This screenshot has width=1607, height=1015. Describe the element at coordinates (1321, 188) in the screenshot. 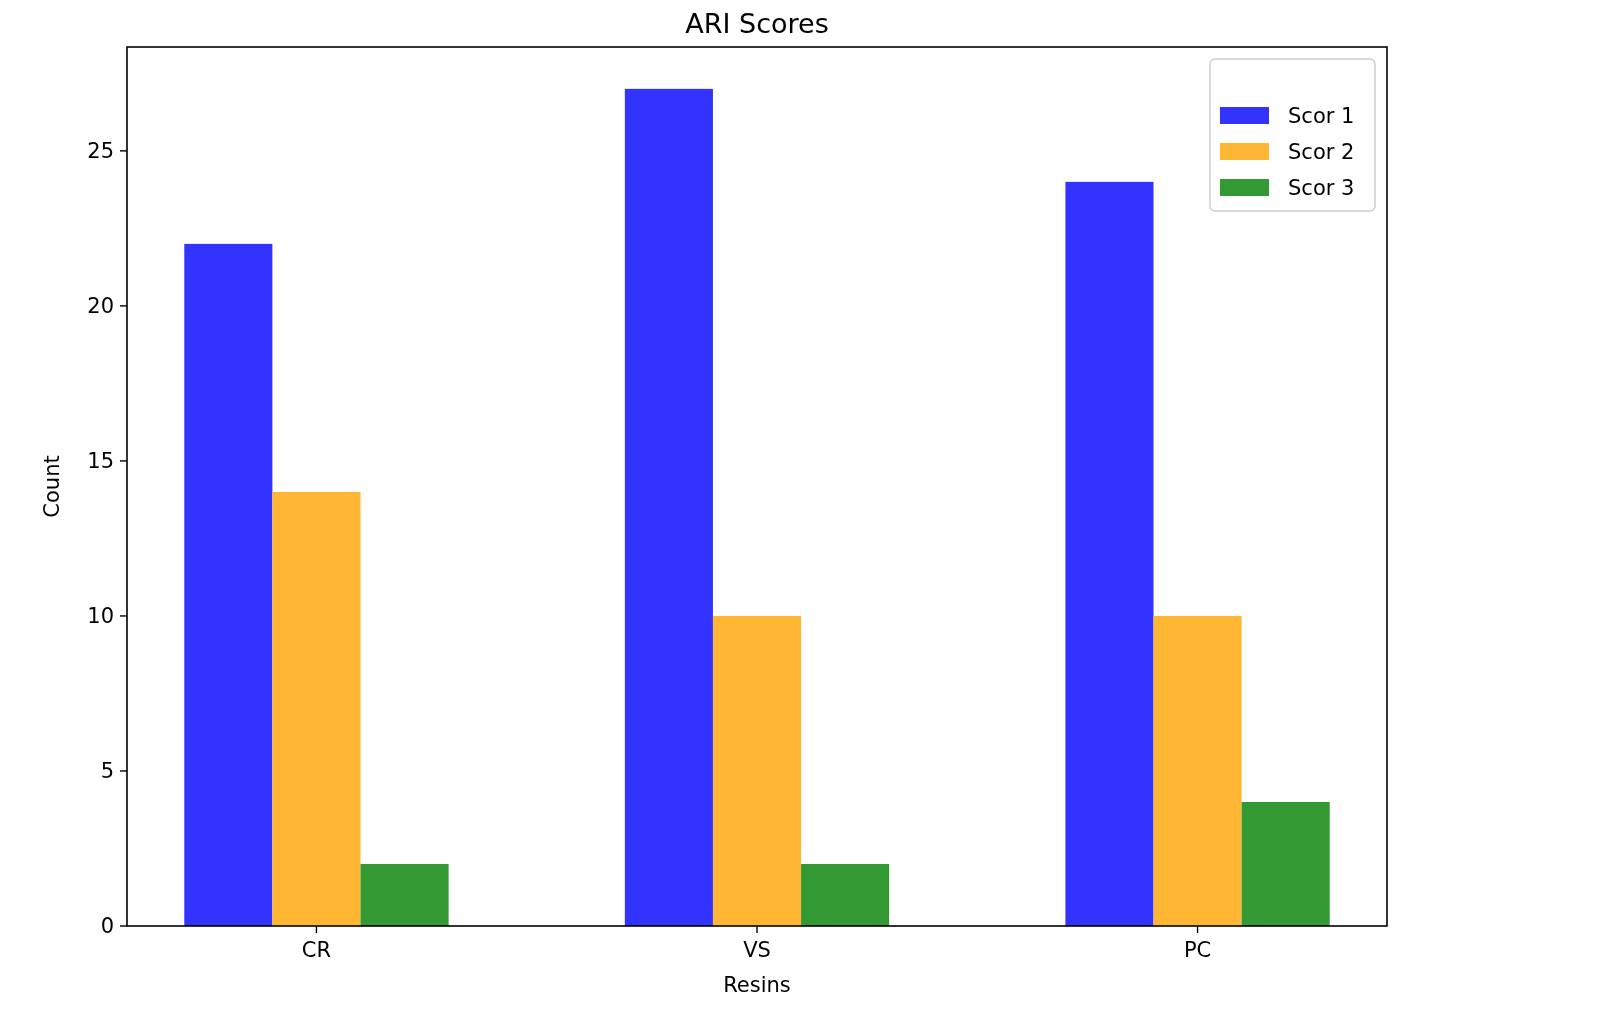

I see `legend-label: Scor 3` at that location.